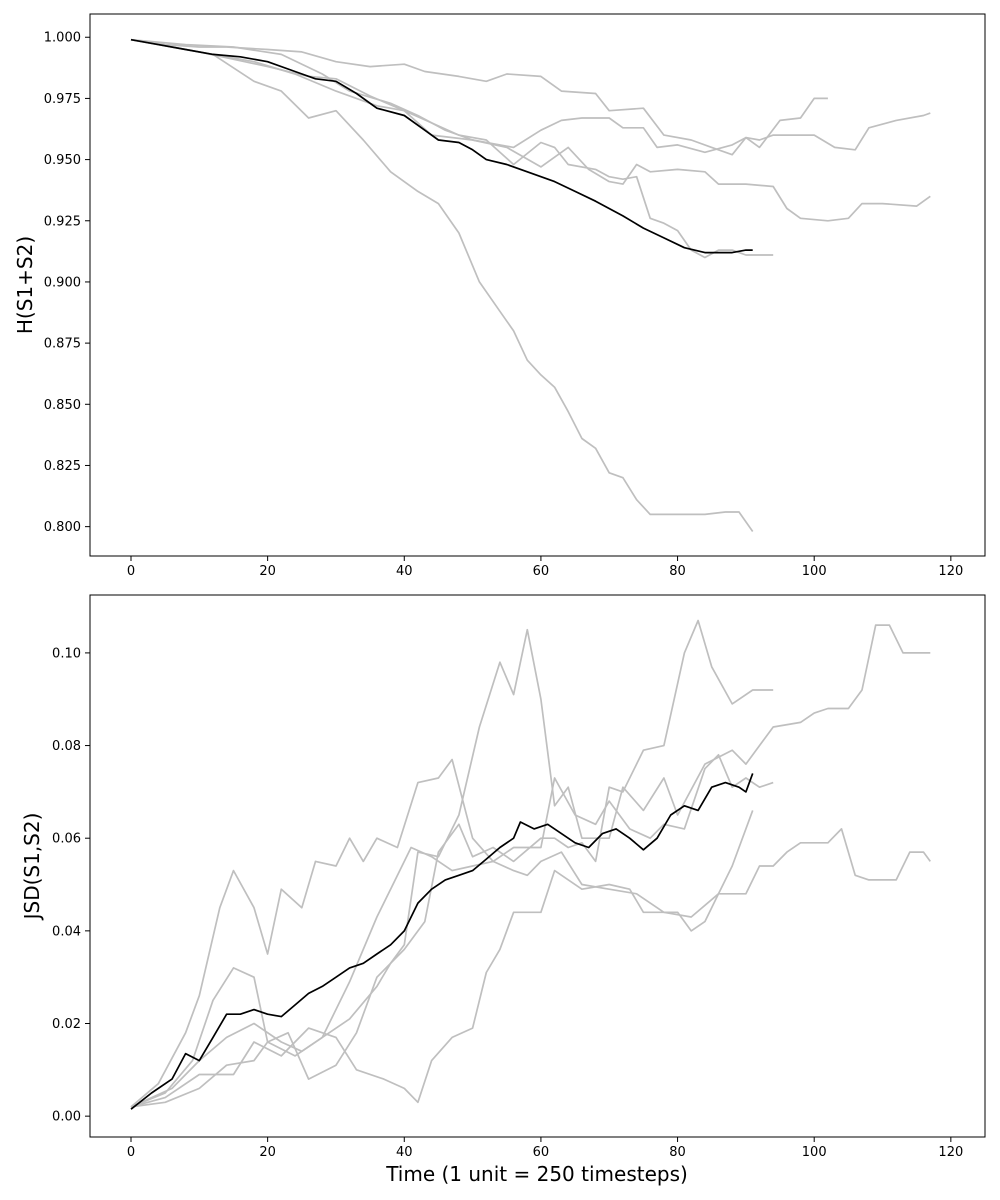 The image size is (1000, 1200). Describe the element at coordinates (62, 38) in the screenshot. I see `entropy-y-tick-label: 1.000` at that location.